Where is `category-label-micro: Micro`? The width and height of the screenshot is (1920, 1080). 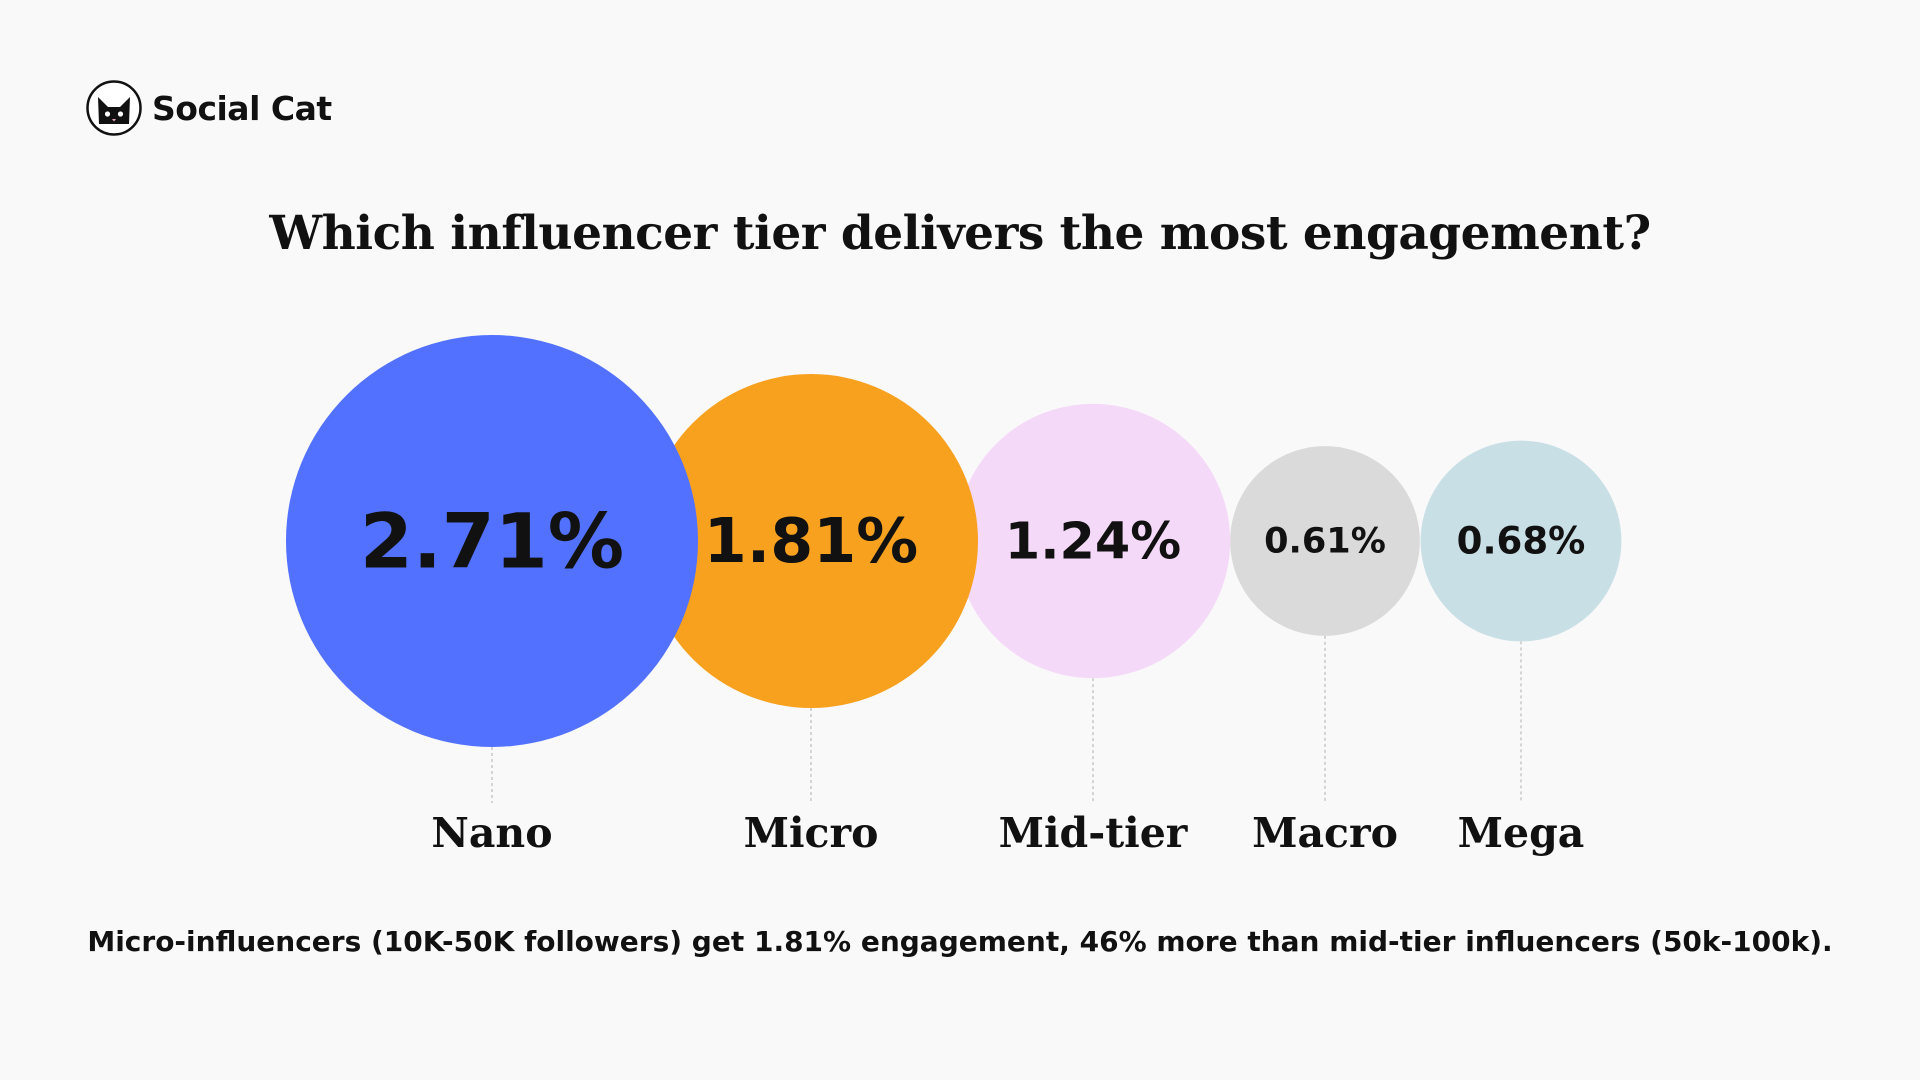
category-label-micro: Micro is located at coordinates (811, 833).